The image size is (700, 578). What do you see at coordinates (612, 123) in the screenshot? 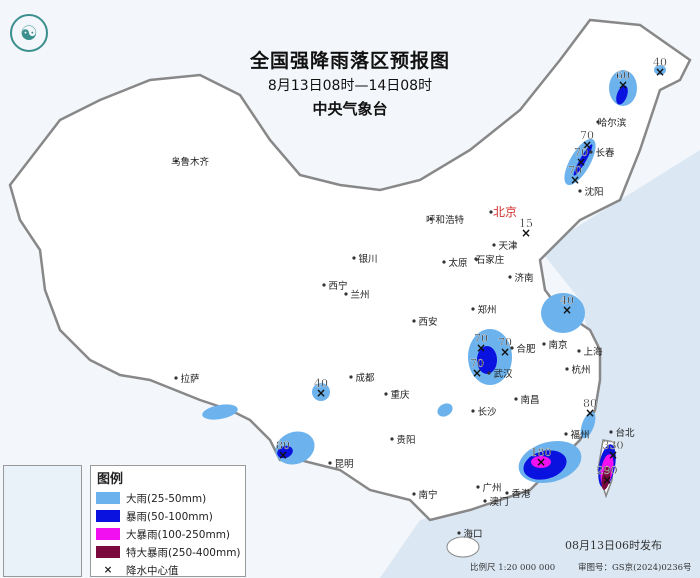
I see `city-label: 哈尔滨` at bounding box center [612, 123].